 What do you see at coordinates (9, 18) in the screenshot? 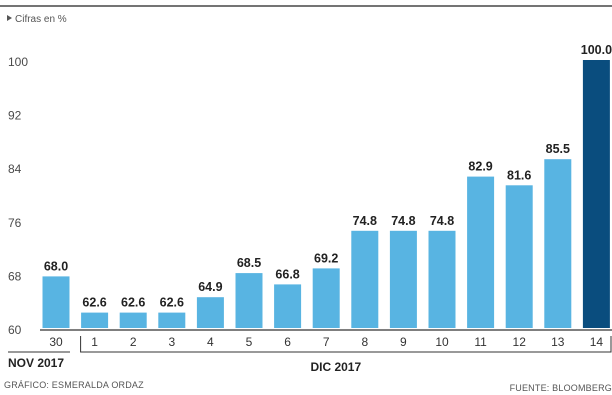
I see `unit-marker-icon` at bounding box center [9, 18].